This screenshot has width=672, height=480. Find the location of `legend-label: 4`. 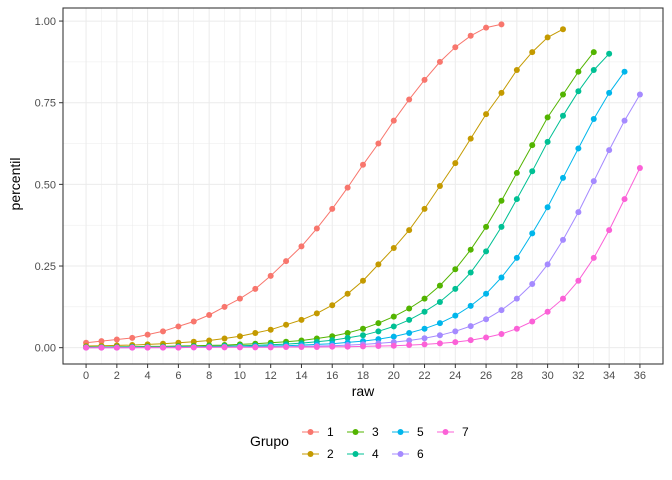

legend-label: 4 is located at coordinates (375, 454).